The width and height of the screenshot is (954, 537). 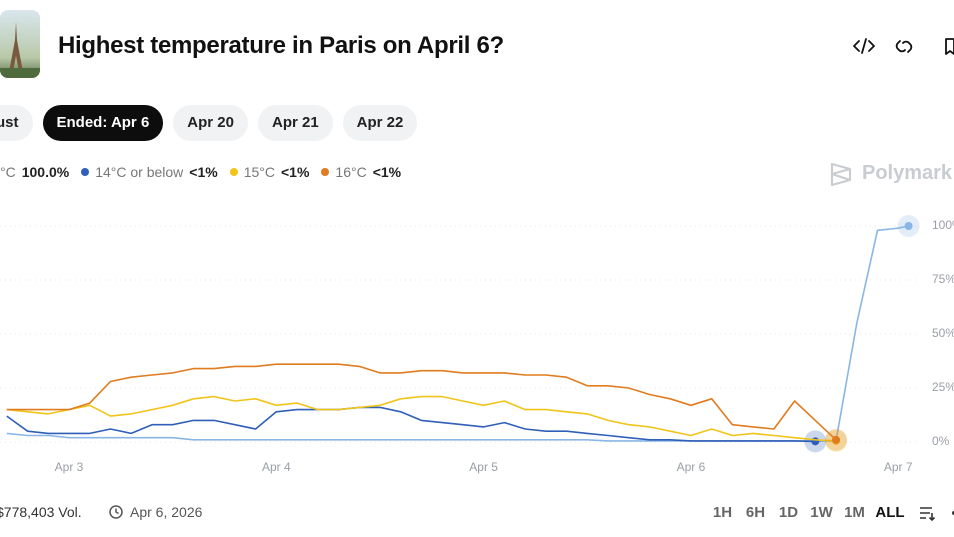 I want to click on date-tabs: ust Ended: Apr 6 Apr 20 Apr 21 Apr 22, so click(x=209, y=123).